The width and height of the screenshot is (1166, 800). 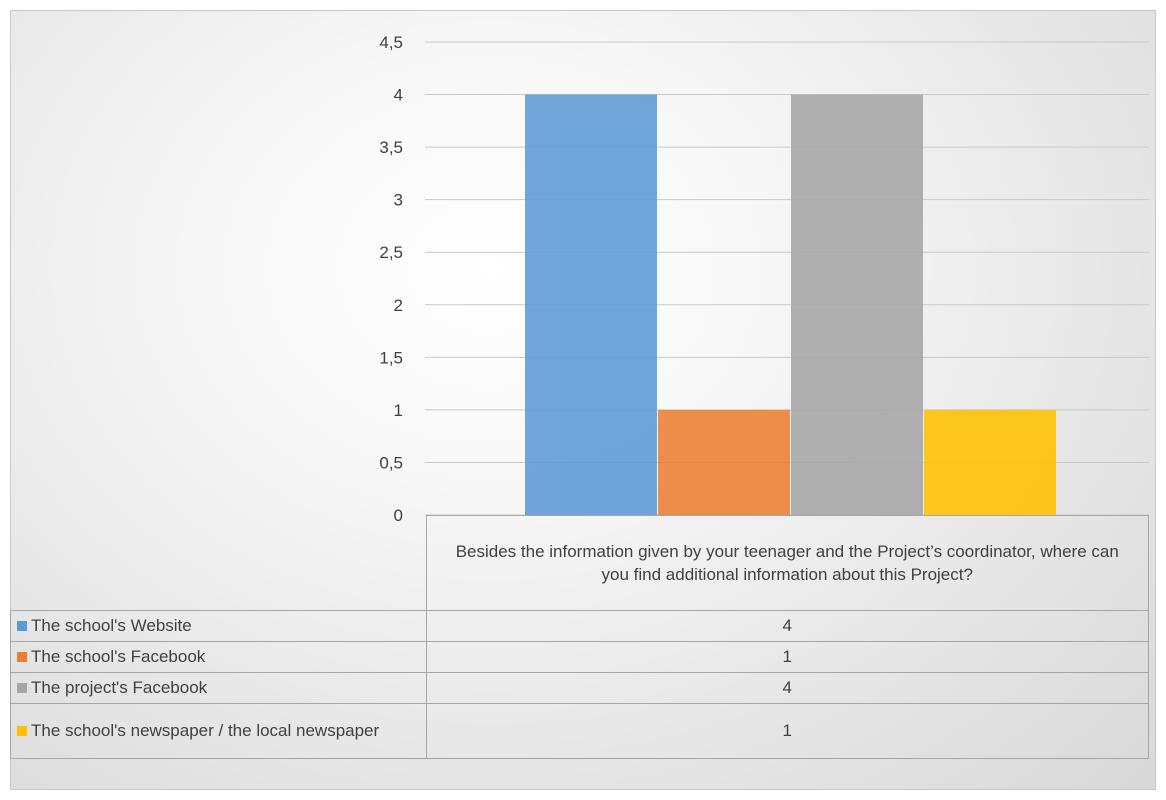 What do you see at coordinates (391, 462) in the screenshot?
I see `y-tick-label: 0,5` at bounding box center [391, 462].